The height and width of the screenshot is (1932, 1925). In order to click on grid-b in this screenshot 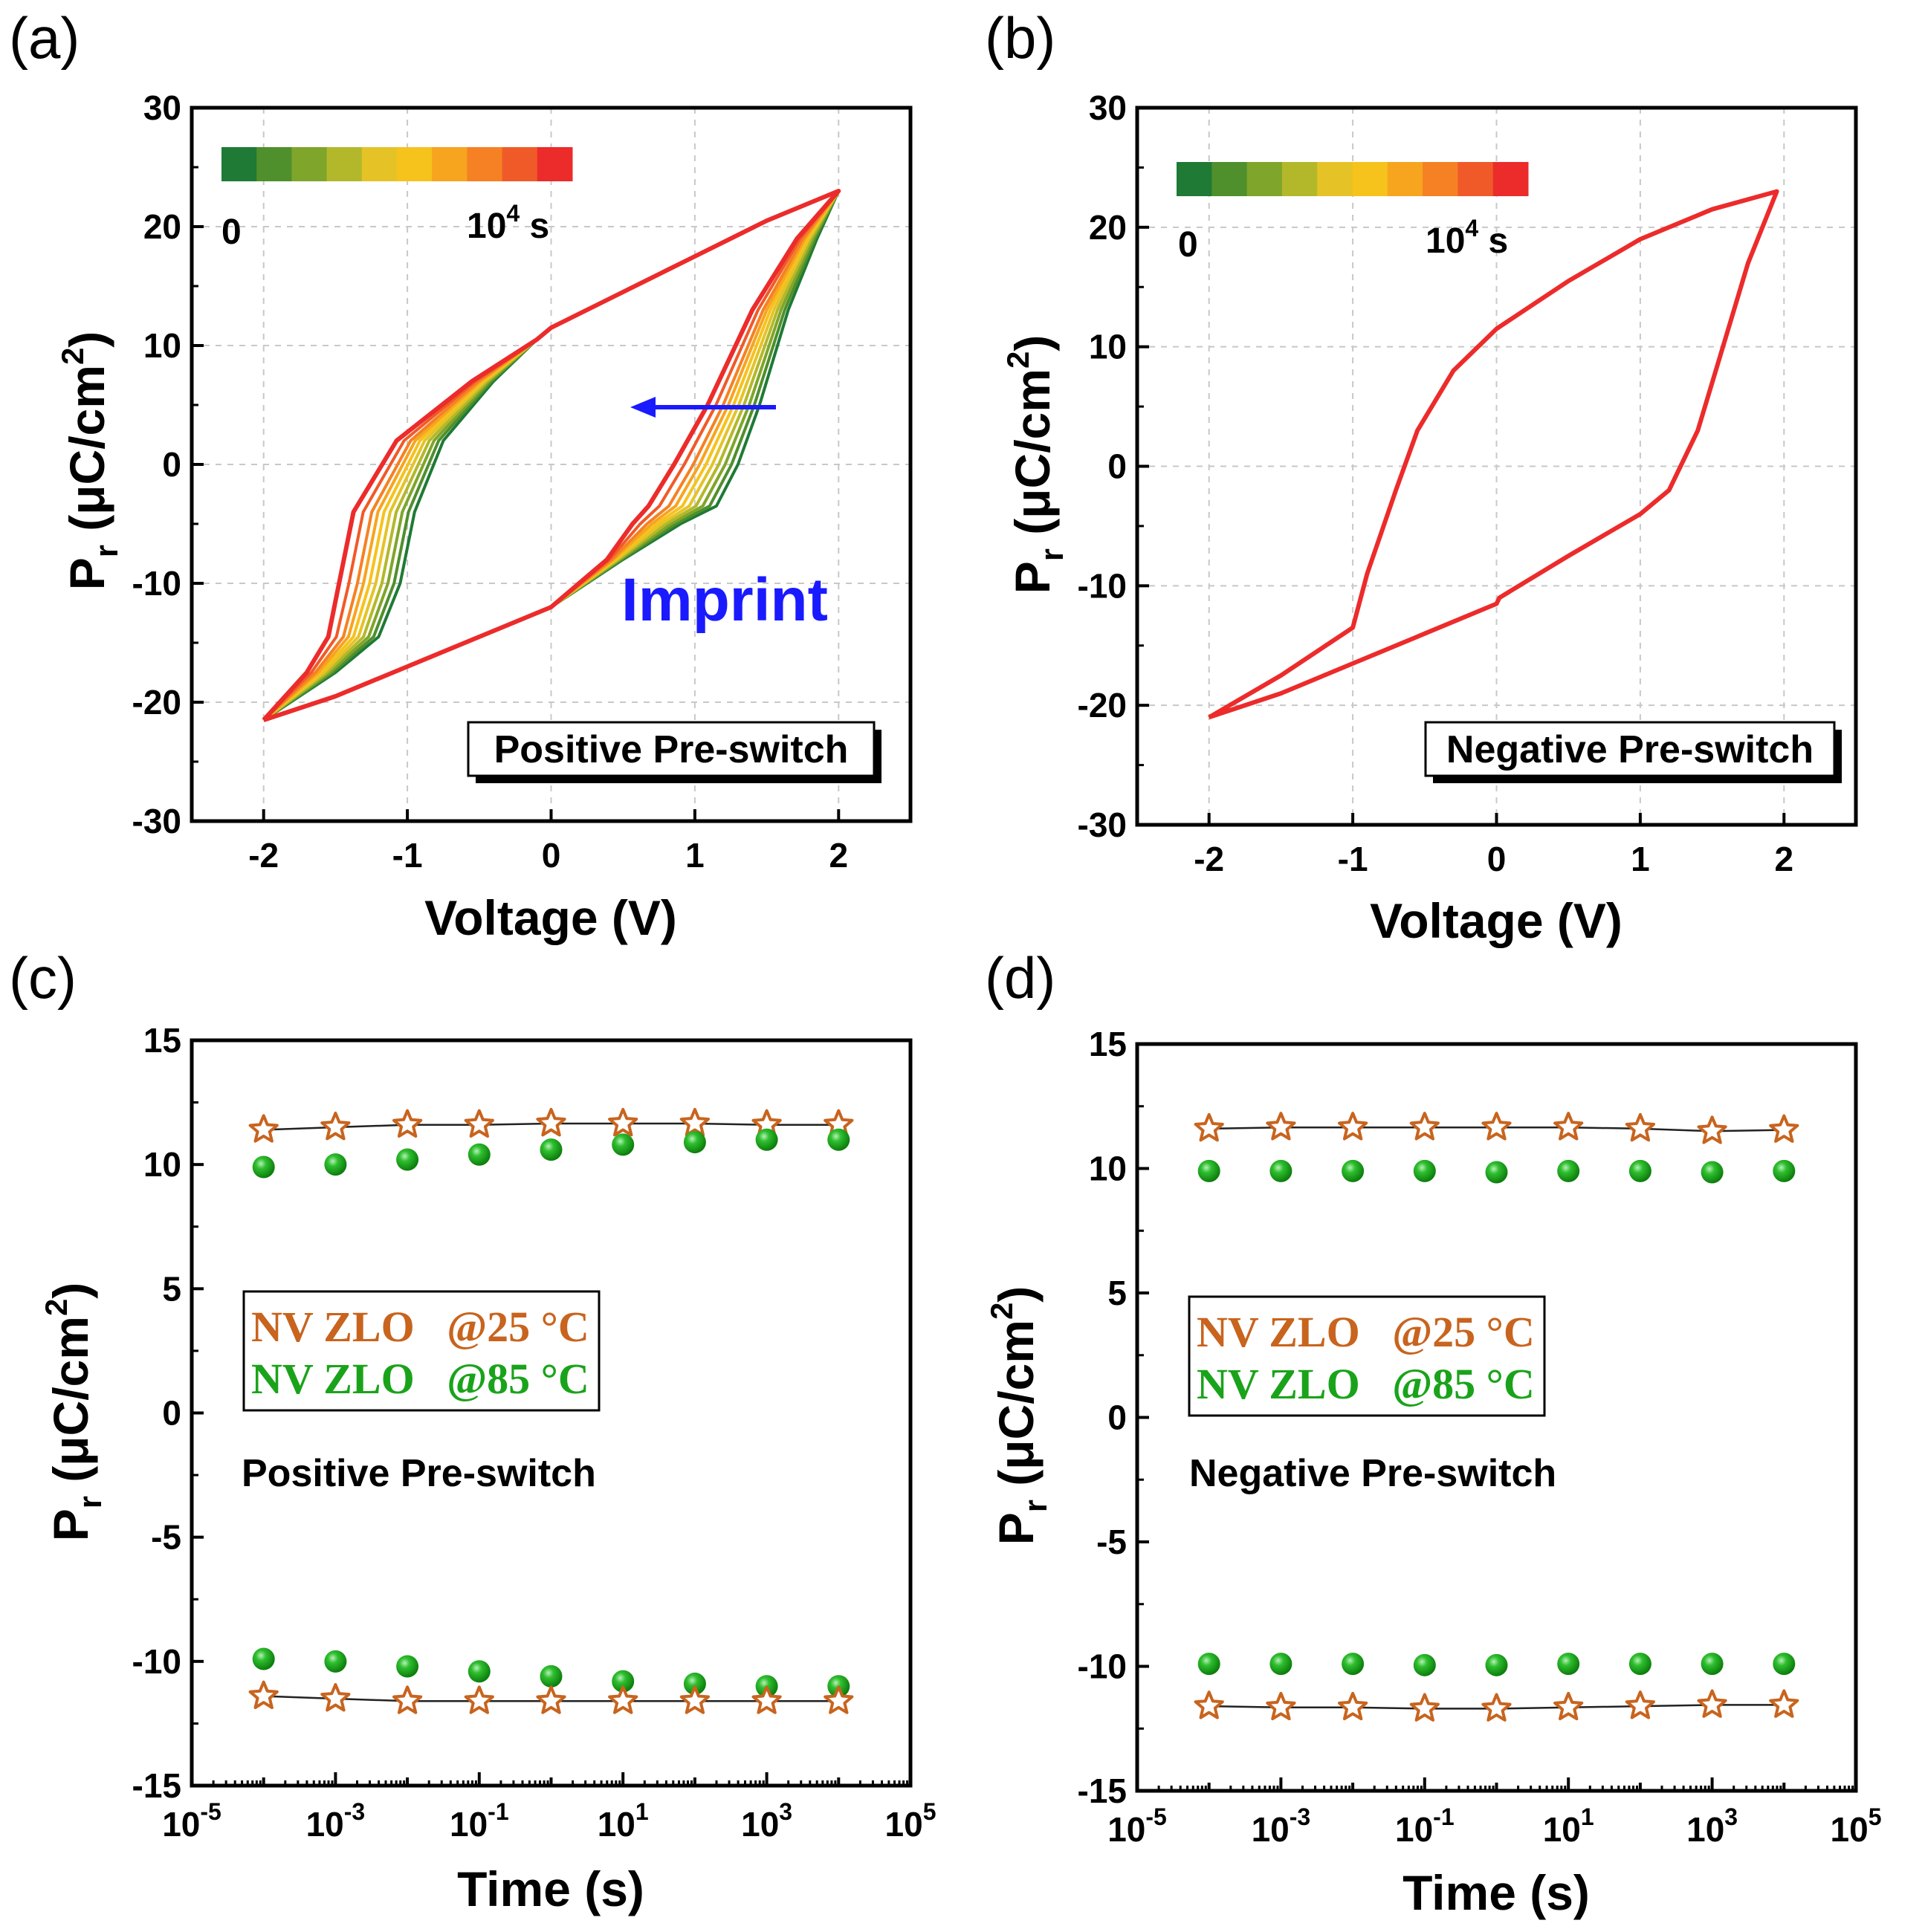, I will do `click(1496, 466)`.